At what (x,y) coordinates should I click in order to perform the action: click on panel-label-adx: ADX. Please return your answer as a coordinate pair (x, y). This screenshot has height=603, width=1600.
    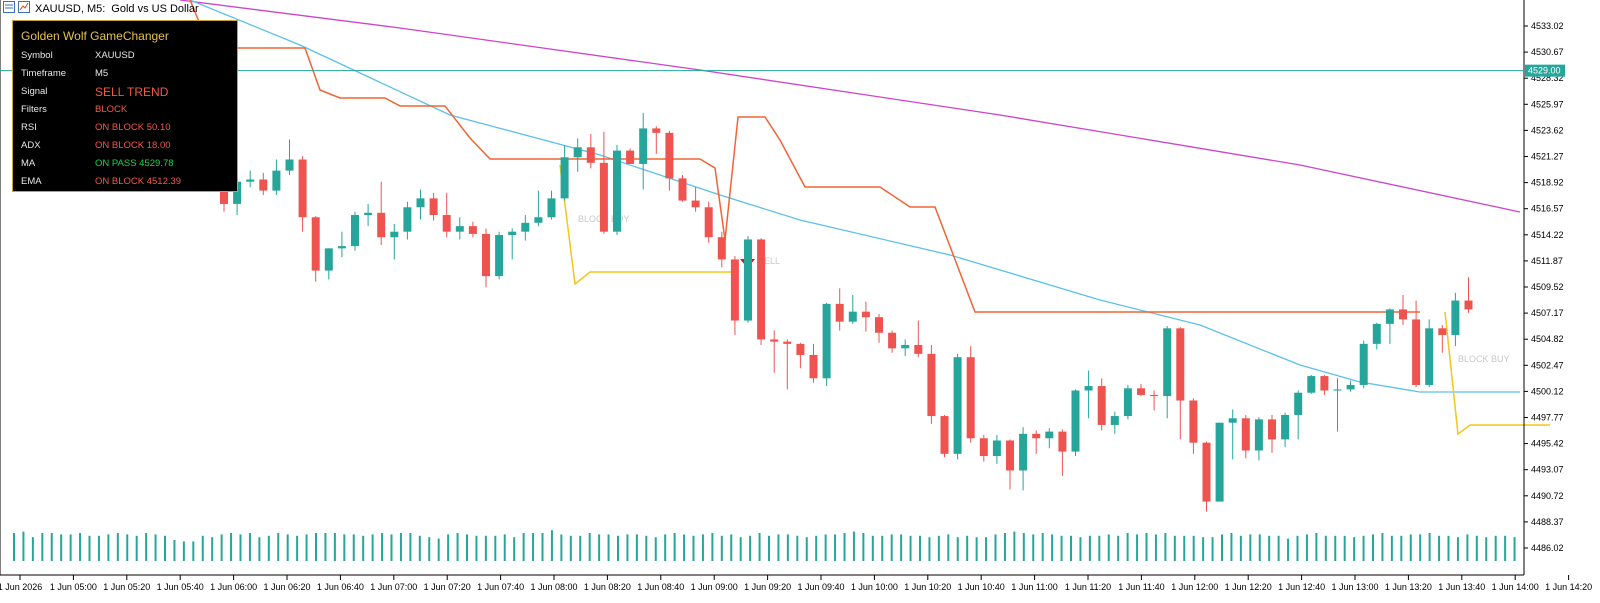
    Looking at the image, I should click on (31, 145).